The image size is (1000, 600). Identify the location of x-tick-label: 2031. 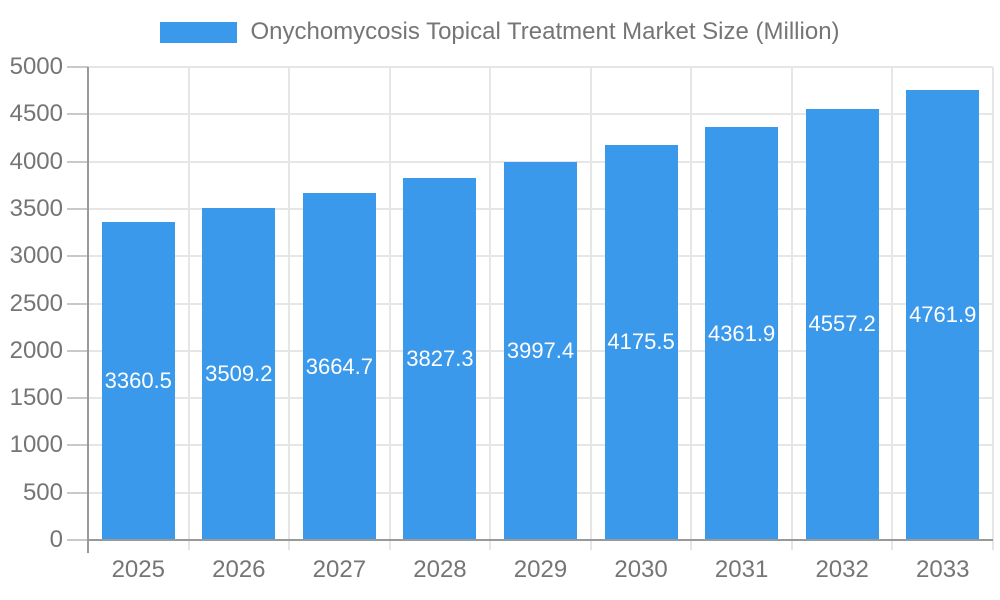
(741, 569).